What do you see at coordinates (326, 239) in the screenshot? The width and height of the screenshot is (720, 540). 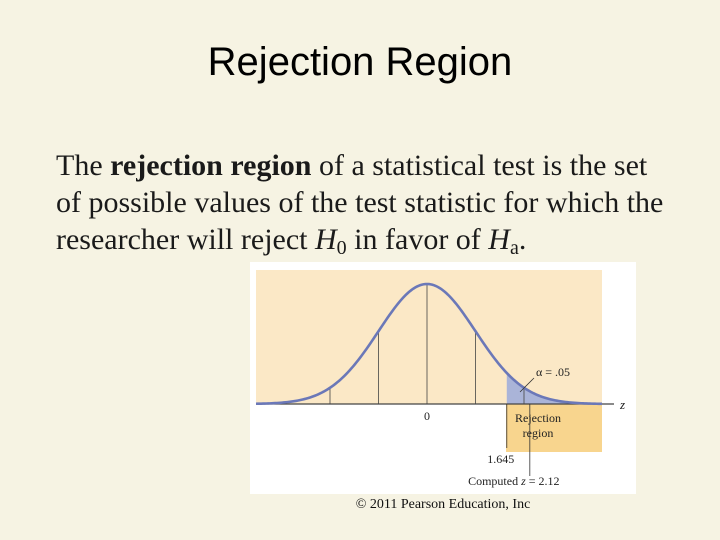 I see `null-hypothesis-letter: H` at bounding box center [326, 239].